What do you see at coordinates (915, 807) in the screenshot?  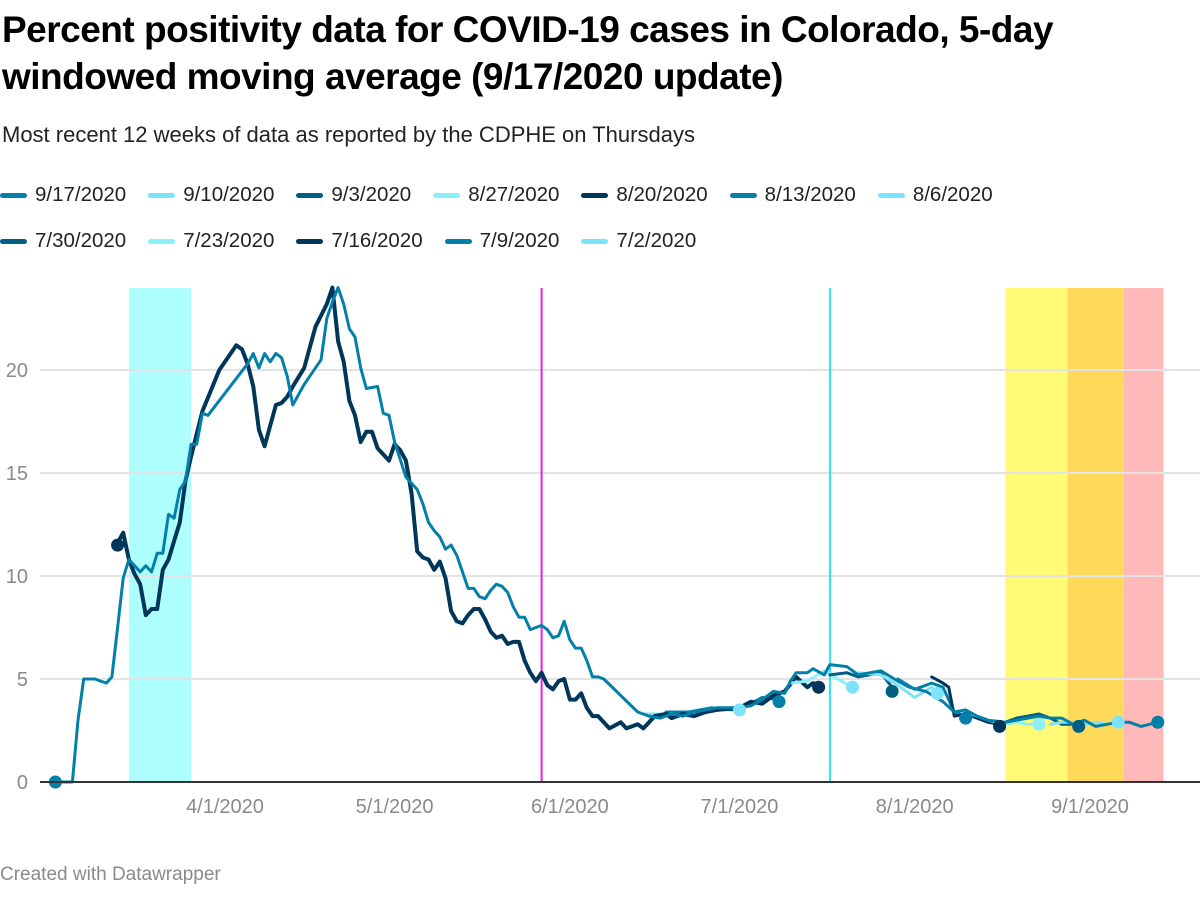 I see `x-tick-label: 8/1/2020` at bounding box center [915, 807].